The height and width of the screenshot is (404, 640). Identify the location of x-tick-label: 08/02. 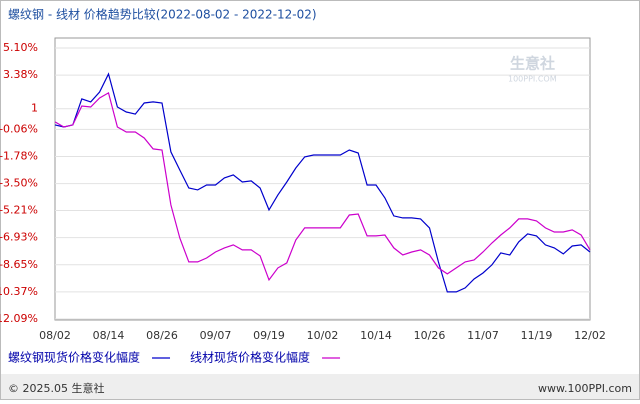
(55, 335).